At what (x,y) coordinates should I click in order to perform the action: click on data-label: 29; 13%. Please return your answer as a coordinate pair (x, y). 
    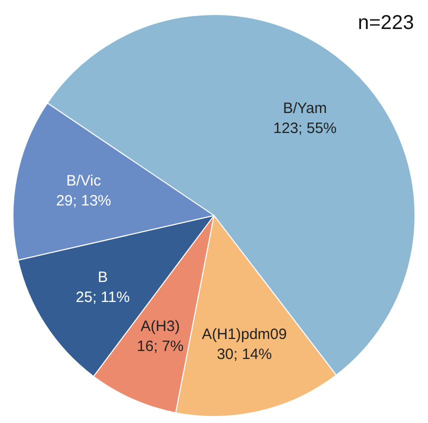
    Looking at the image, I should click on (84, 201).